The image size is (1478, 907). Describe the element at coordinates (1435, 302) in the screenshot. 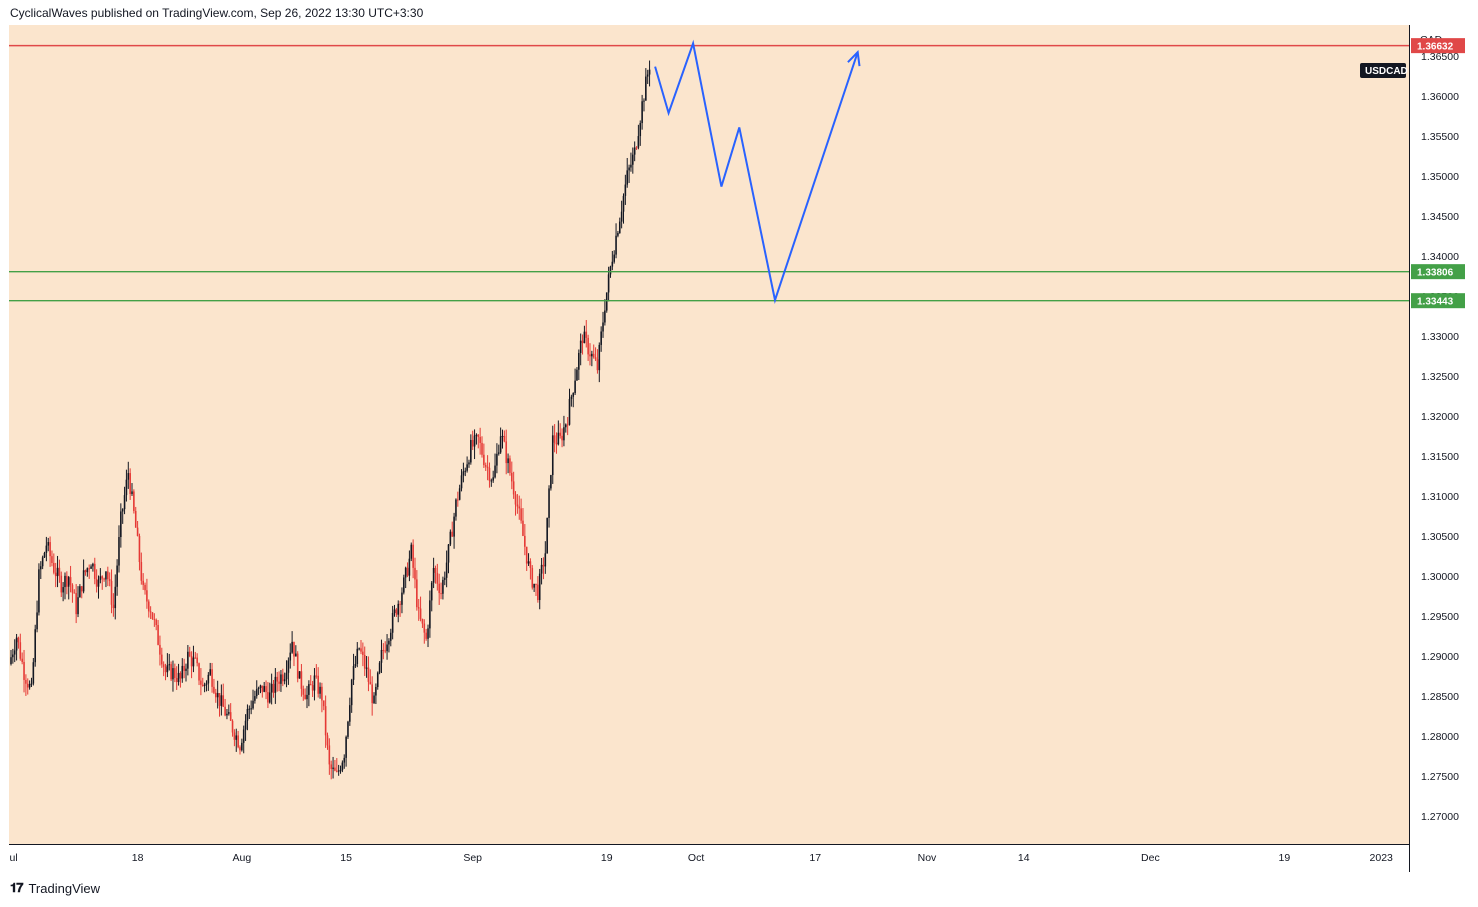

I see `level-tag-label: 1.33443` at that location.